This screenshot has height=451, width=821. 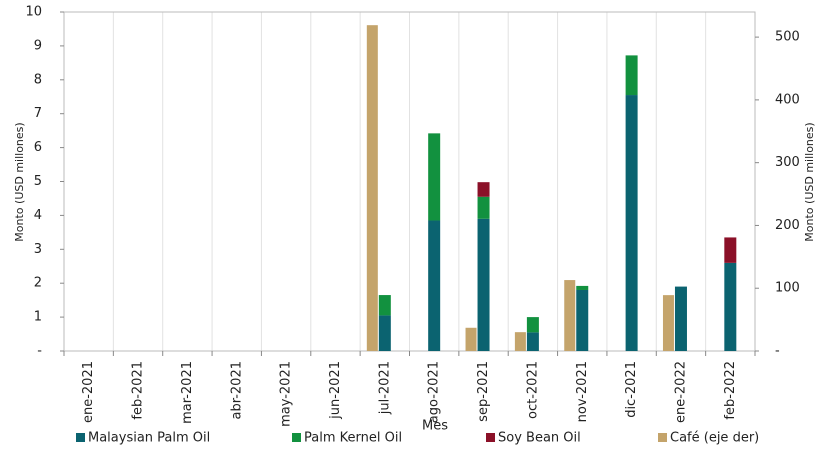 What do you see at coordinates (777, 351) in the screenshot?
I see `y2-tick-label: -` at bounding box center [777, 351].